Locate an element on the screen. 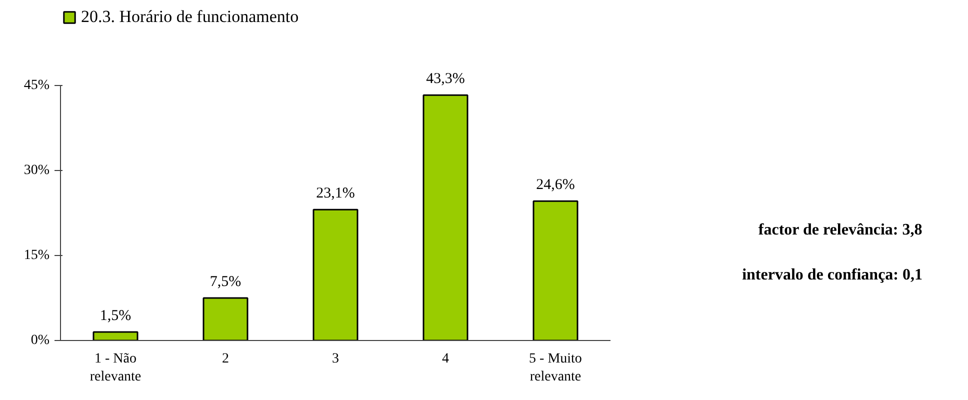 The image size is (968, 400). x-tick-label: 1 - Não relevante is located at coordinates (116, 368).